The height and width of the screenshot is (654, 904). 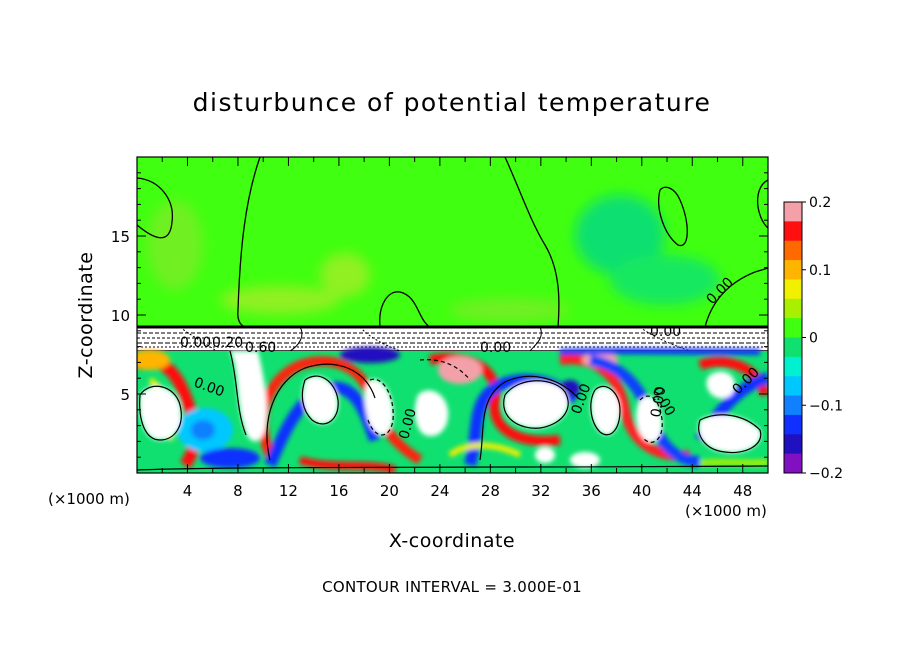 I want to click on x-axis-title: X-coordinate, so click(x=452, y=541).